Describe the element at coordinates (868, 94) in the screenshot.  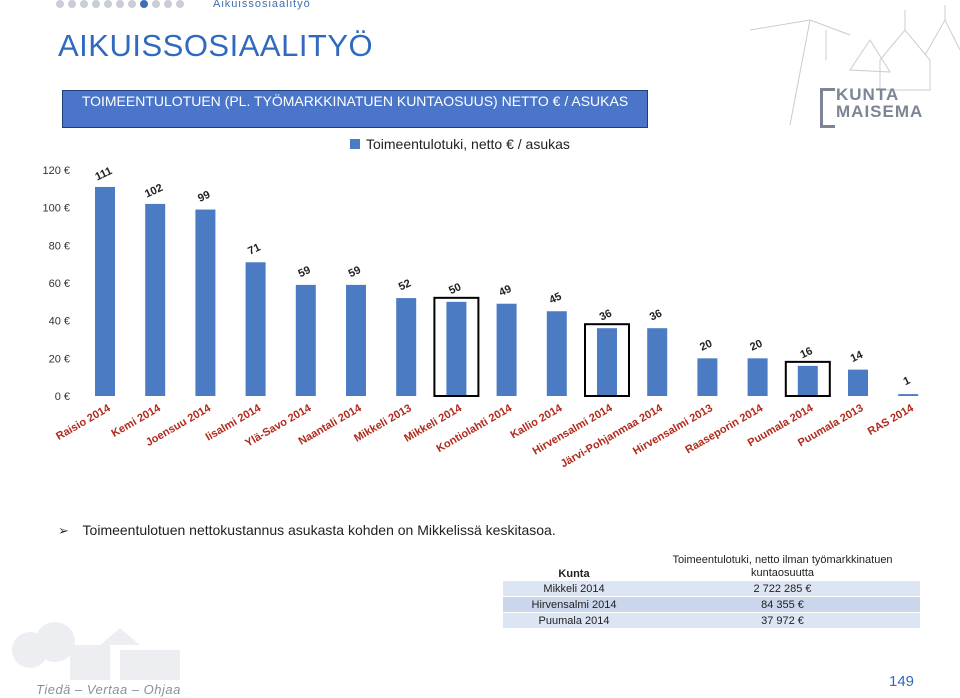
I see `logo-line1: KUNTA` at that location.